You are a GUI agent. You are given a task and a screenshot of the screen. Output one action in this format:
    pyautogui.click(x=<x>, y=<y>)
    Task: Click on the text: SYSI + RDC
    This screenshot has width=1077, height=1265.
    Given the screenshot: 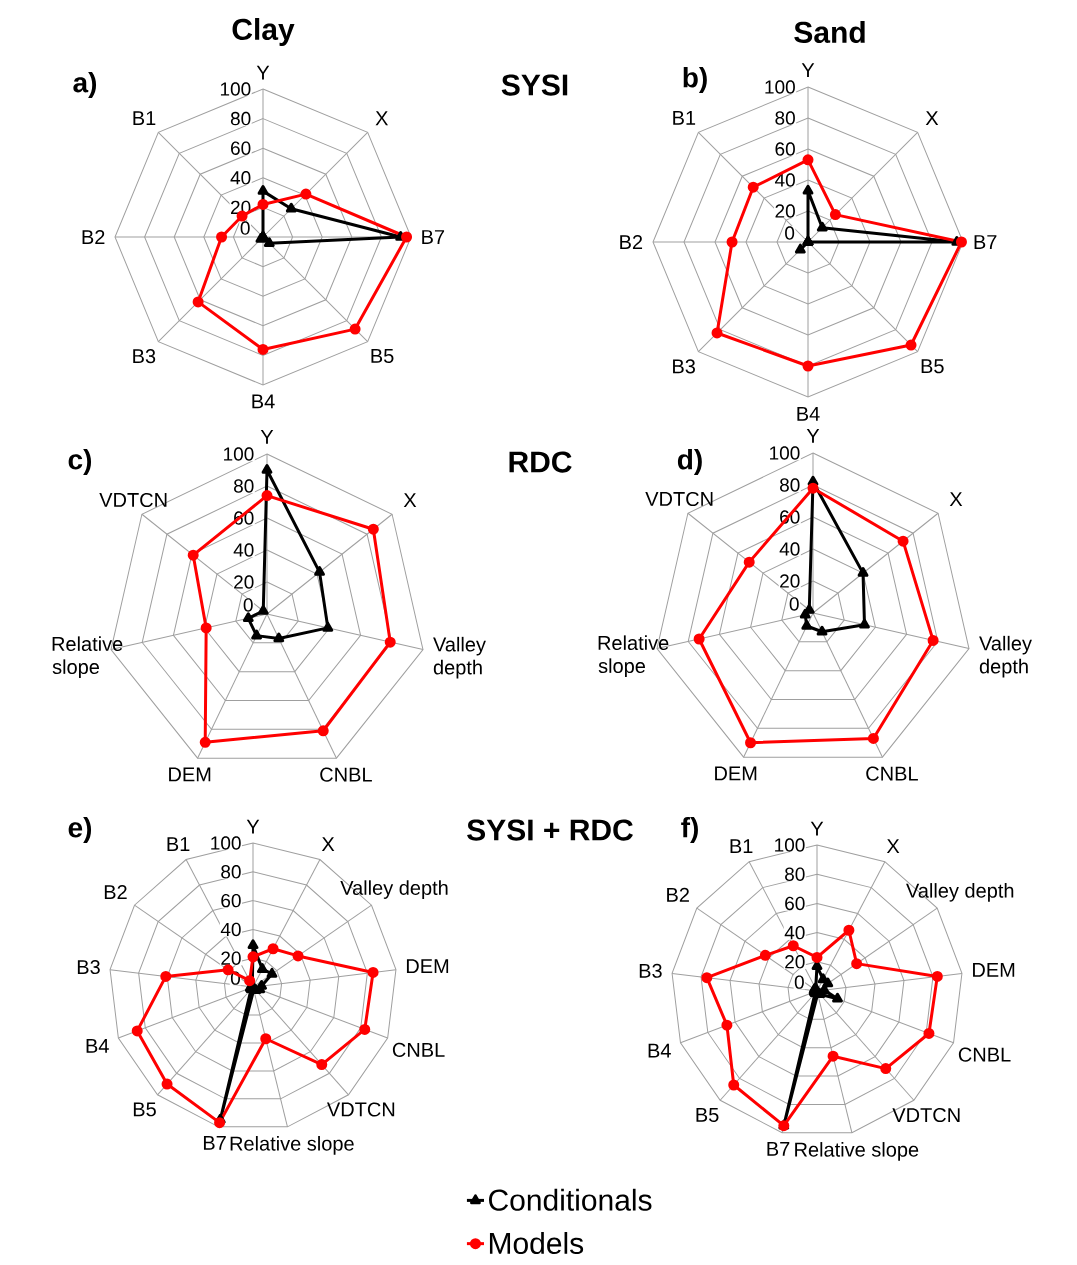 What is the action you would take?
    pyautogui.click(x=550, y=830)
    